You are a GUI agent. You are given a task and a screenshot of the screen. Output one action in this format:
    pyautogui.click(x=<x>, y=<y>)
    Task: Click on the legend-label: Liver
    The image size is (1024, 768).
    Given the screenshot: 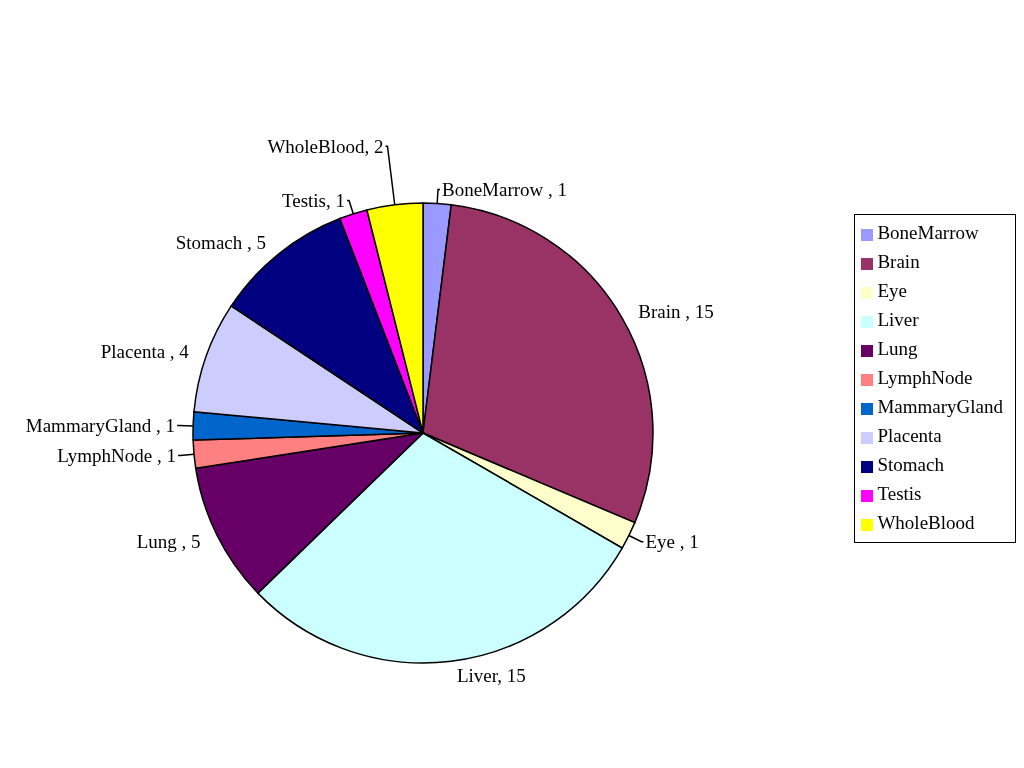 What is the action you would take?
    pyautogui.click(x=898, y=319)
    